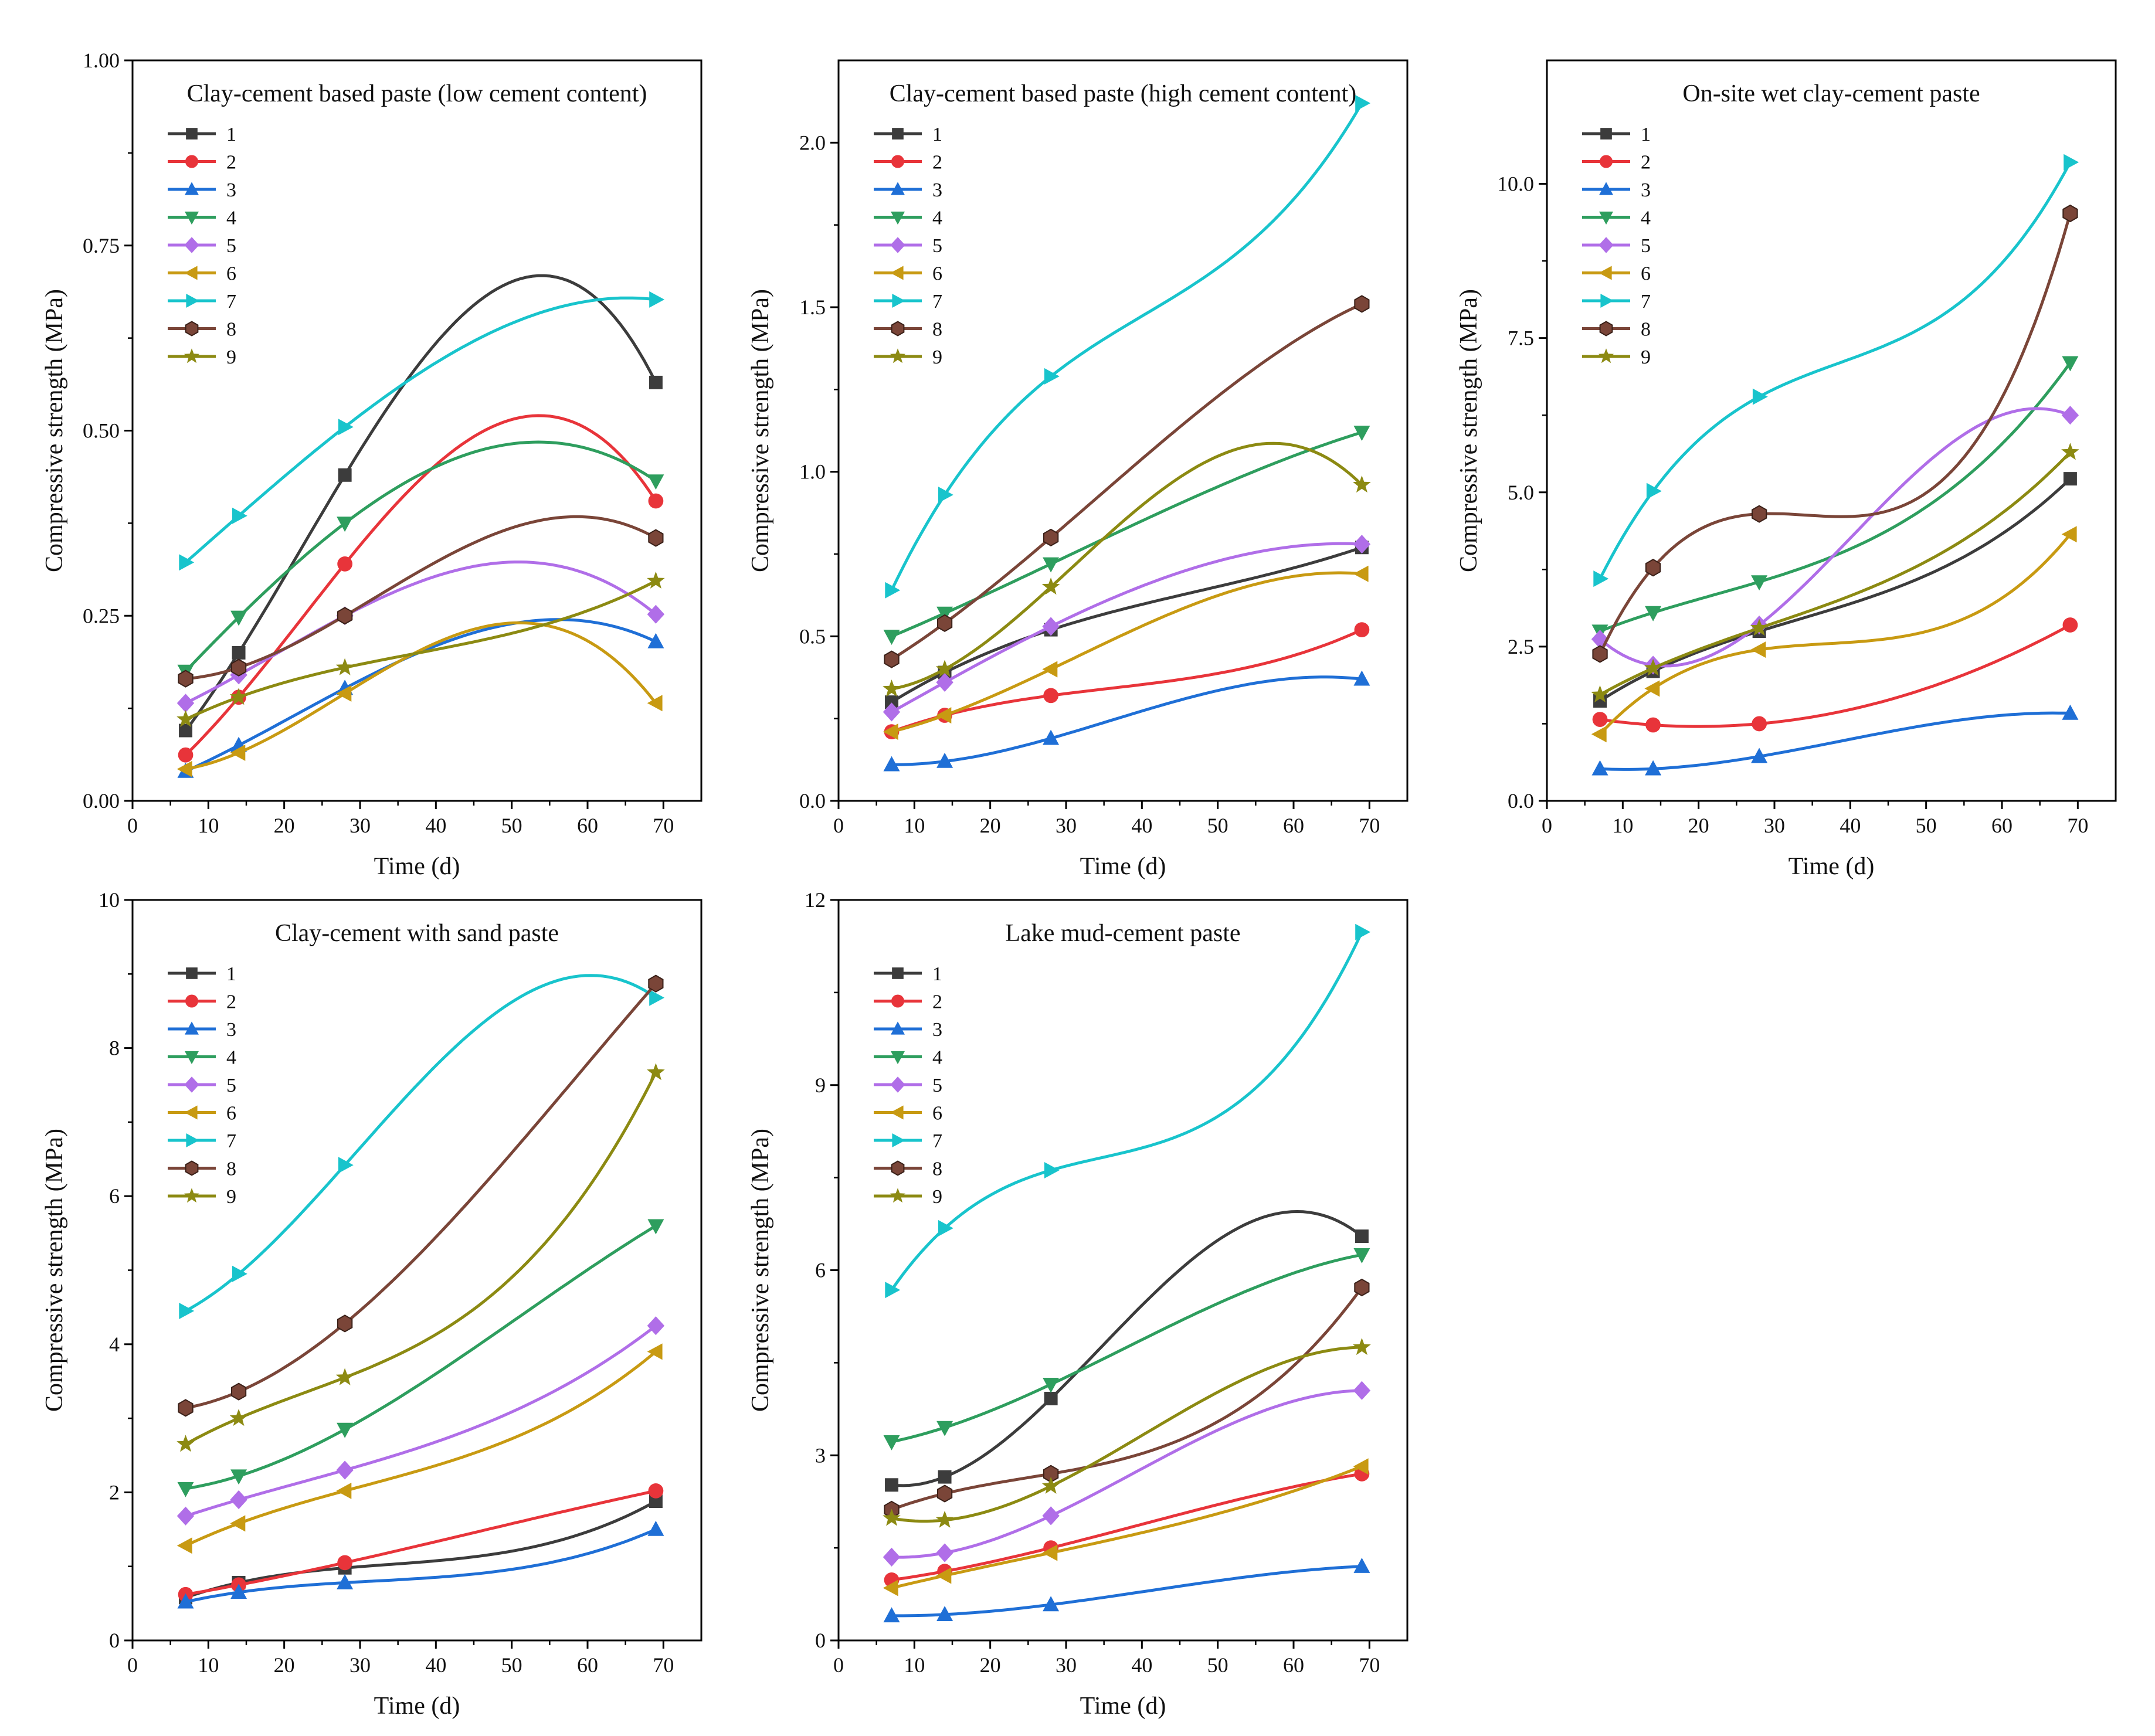 Image resolution: width=2155 pixels, height=1736 pixels. I want to click on y-axis-title: Compressive strength (MPa), so click(54, 1270).